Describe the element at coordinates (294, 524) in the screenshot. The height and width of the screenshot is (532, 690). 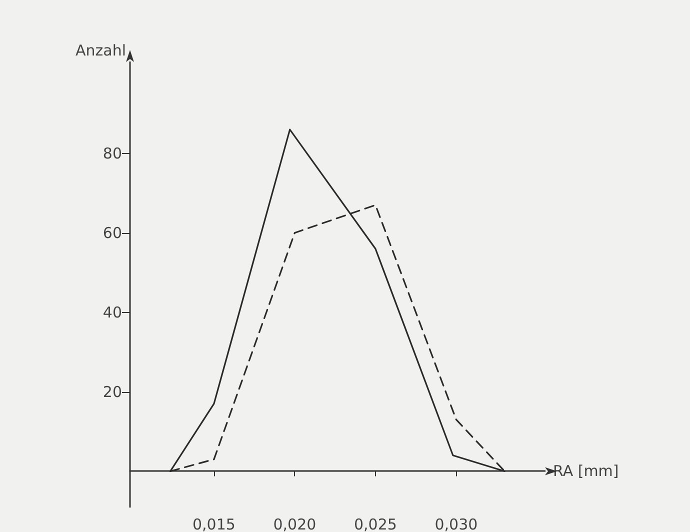
I see `x-tick-label: 0,020` at that location.